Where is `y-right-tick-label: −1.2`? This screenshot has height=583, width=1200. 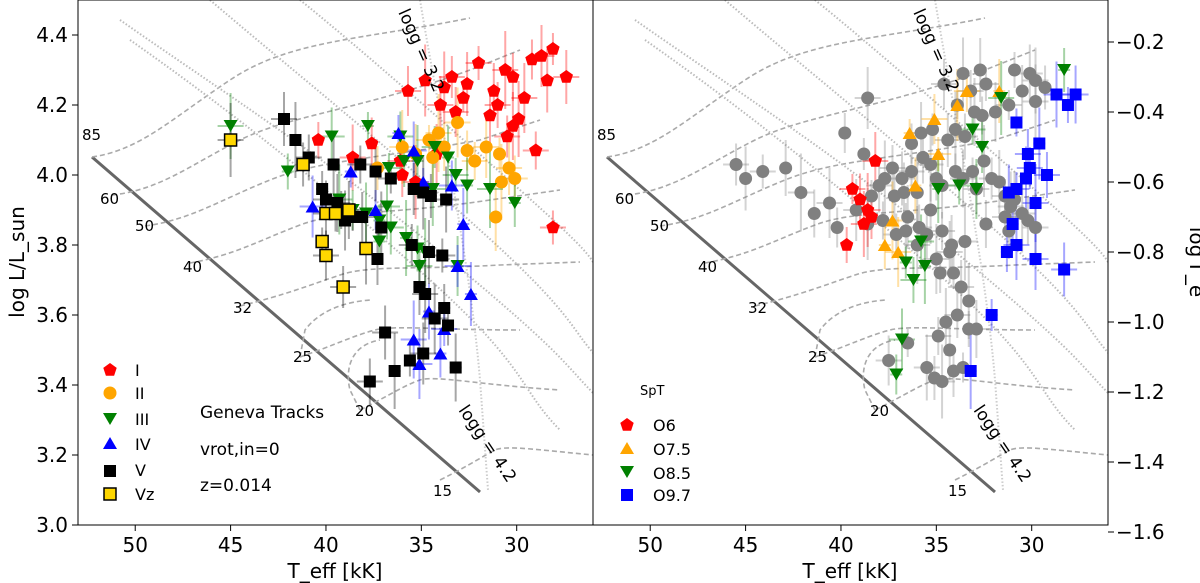 y-right-tick-label: −1.2 is located at coordinates (1140, 392).